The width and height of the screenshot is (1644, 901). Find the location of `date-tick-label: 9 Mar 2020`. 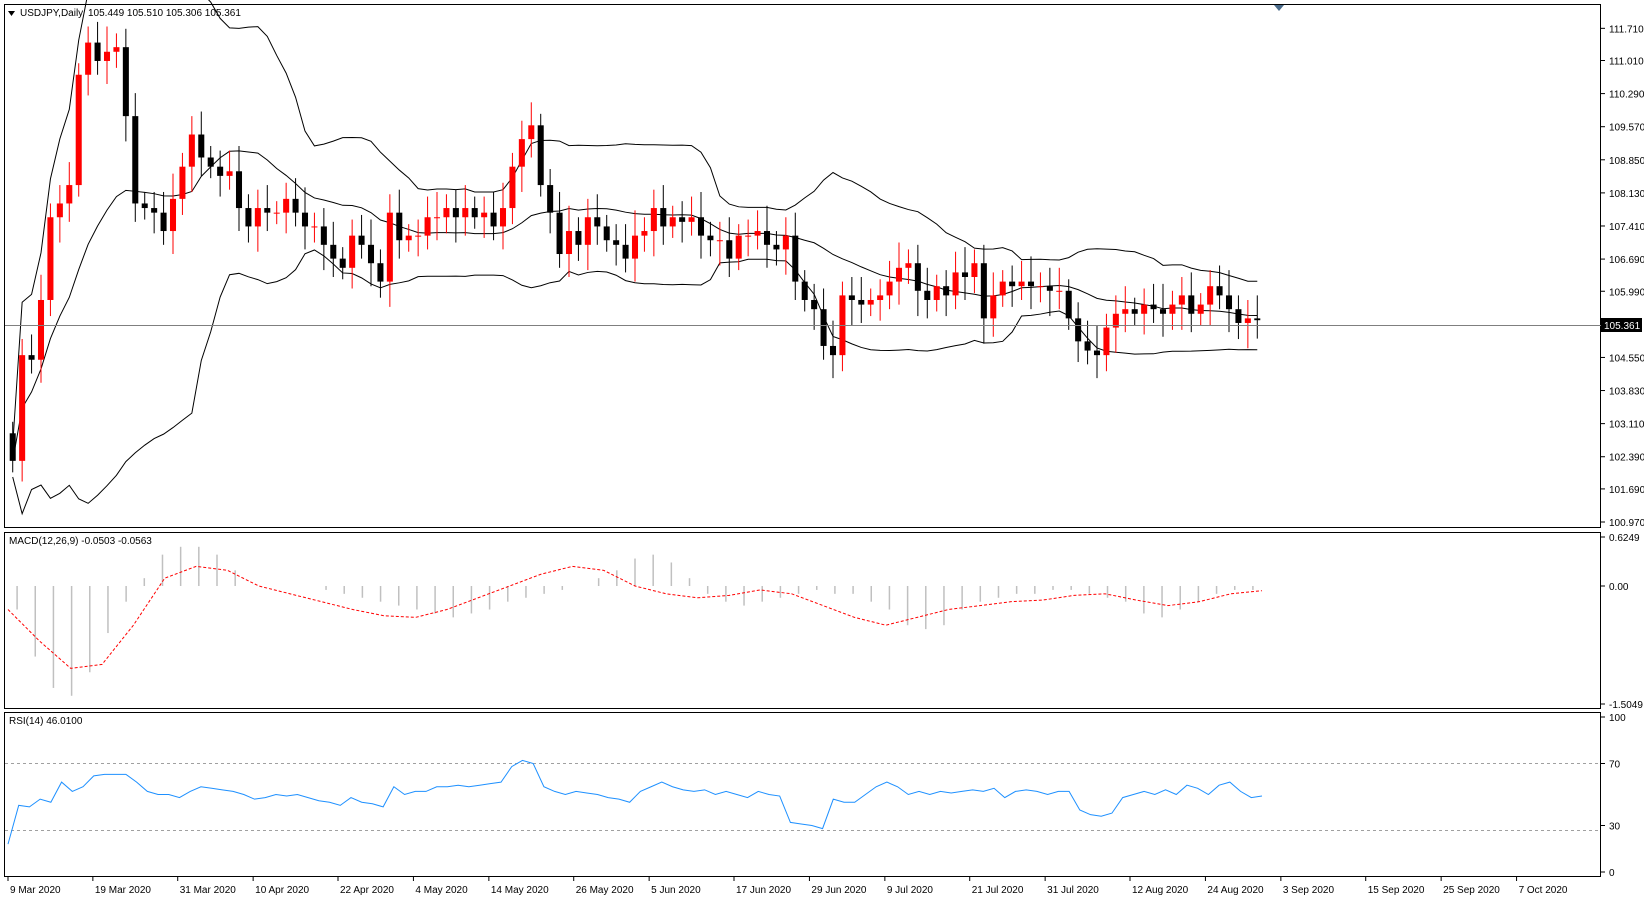

date-tick-label: 9 Mar 2020 is located at coordinates (35, 890).